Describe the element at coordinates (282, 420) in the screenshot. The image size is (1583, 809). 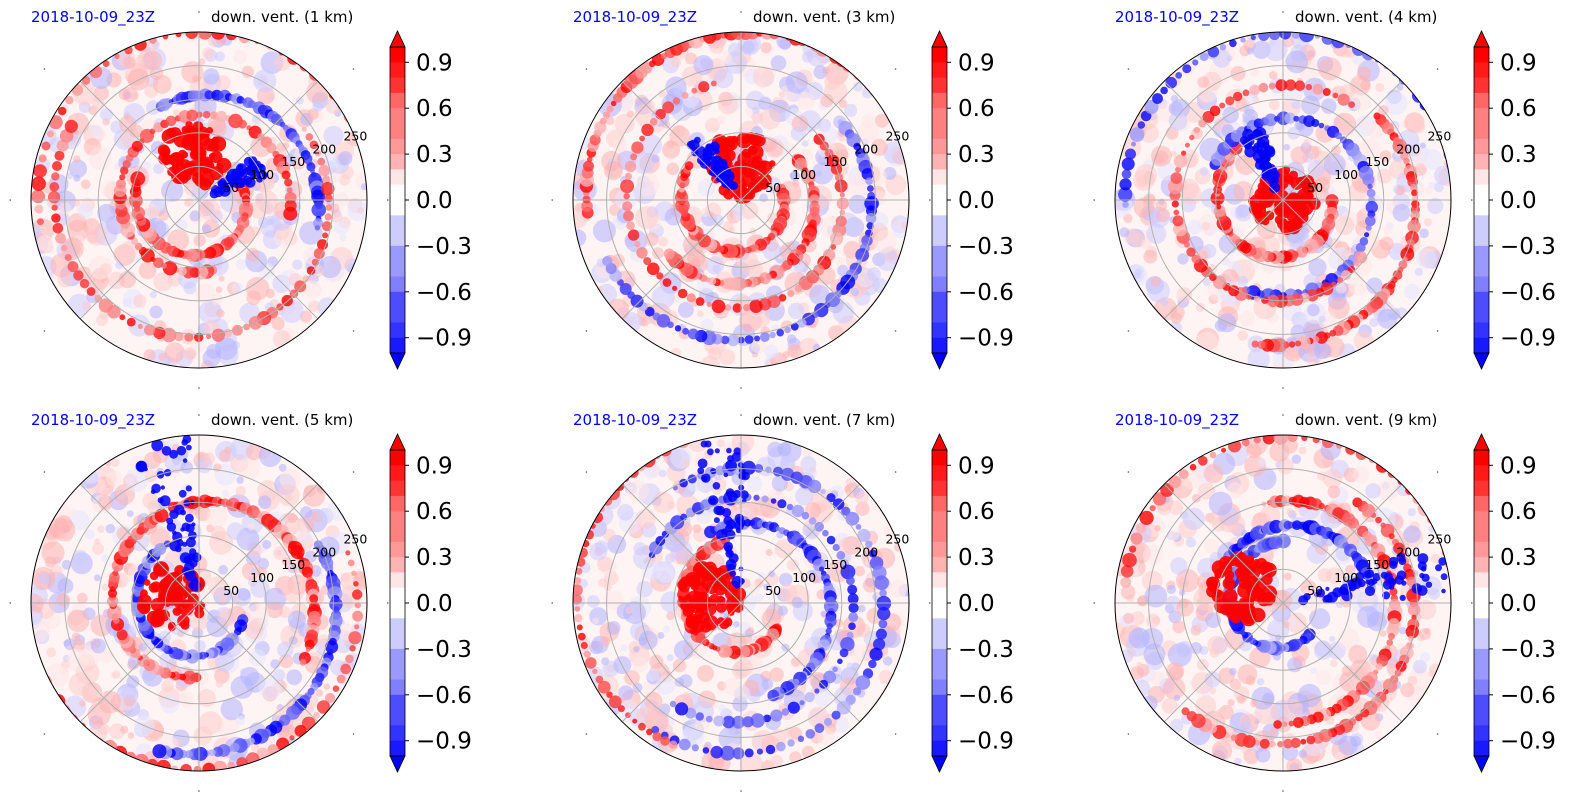
I see `panel-title: down. vent. (5 km)` at that location.